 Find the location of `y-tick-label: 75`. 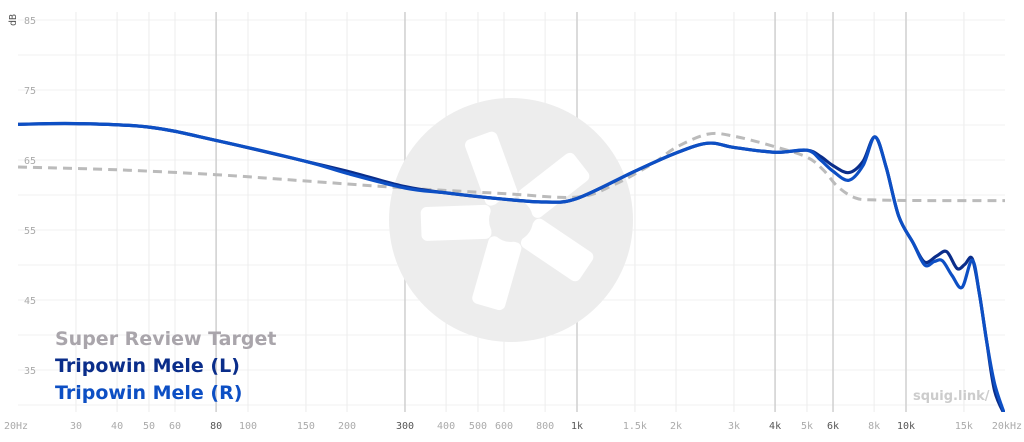

y-tick-label: 75 is located at coordinates (30, 91).